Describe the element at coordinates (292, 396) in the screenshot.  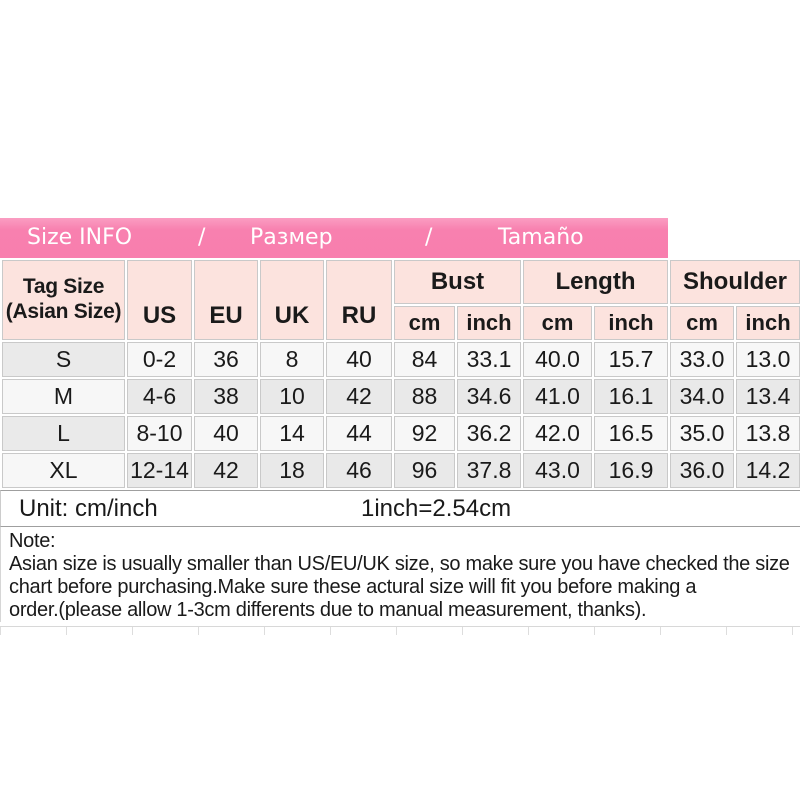
I see `cell-uk: 10` at that location.